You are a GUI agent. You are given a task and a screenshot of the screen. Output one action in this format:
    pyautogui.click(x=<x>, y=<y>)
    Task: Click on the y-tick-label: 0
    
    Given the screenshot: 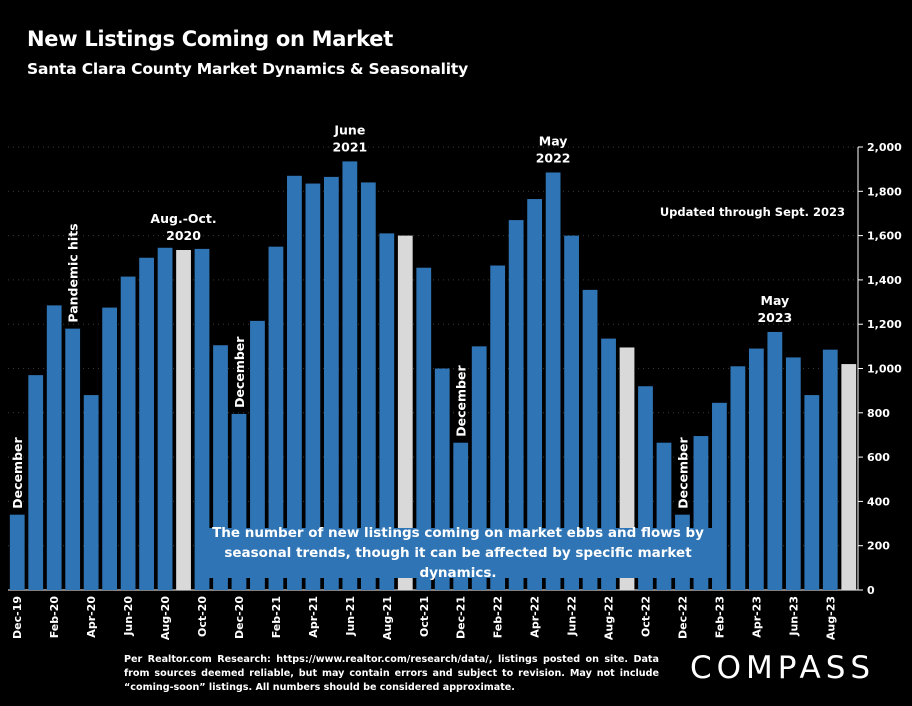 What is the action you would take?
    pyautogui.click(x=871, y=590)
    